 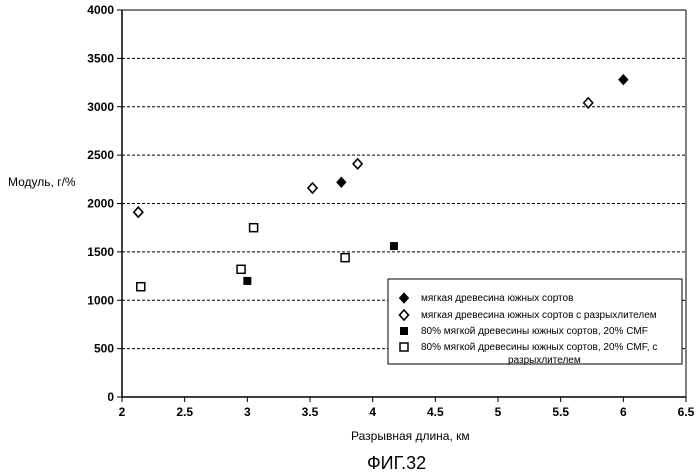 What do you see at coordinates (372, 412) in the screenshot?
I see `x-tick-label: 4` at bounding box center [372, 412].